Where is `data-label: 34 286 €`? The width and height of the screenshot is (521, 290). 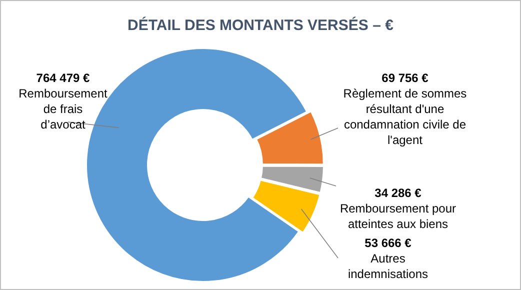 data-label: 34 286 € is located at coordinates (398, 193).